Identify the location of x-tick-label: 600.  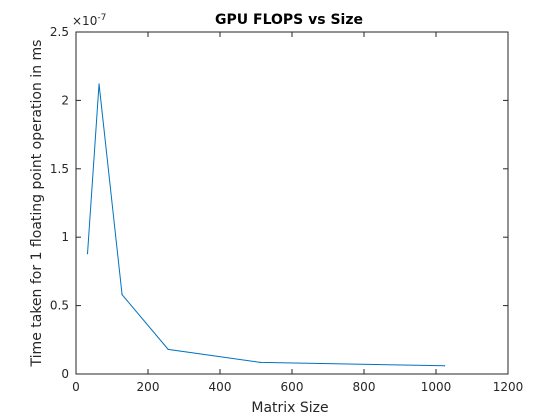
(292, 387).